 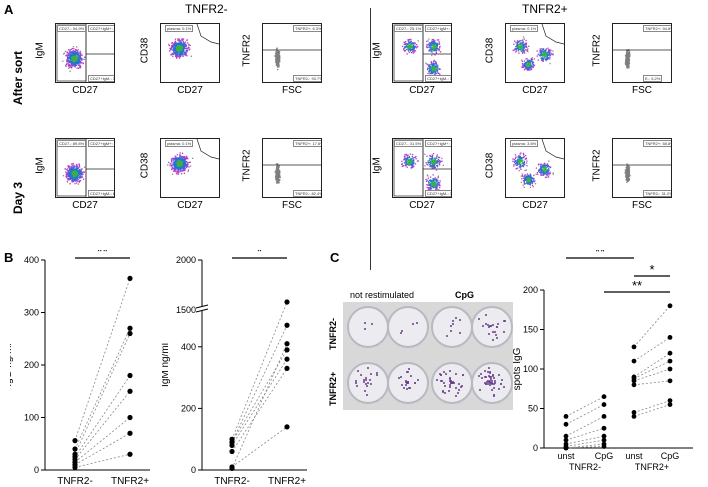 I want to click on plate-header-not-restimulated: not restimulated, so click(x=382, y=295).